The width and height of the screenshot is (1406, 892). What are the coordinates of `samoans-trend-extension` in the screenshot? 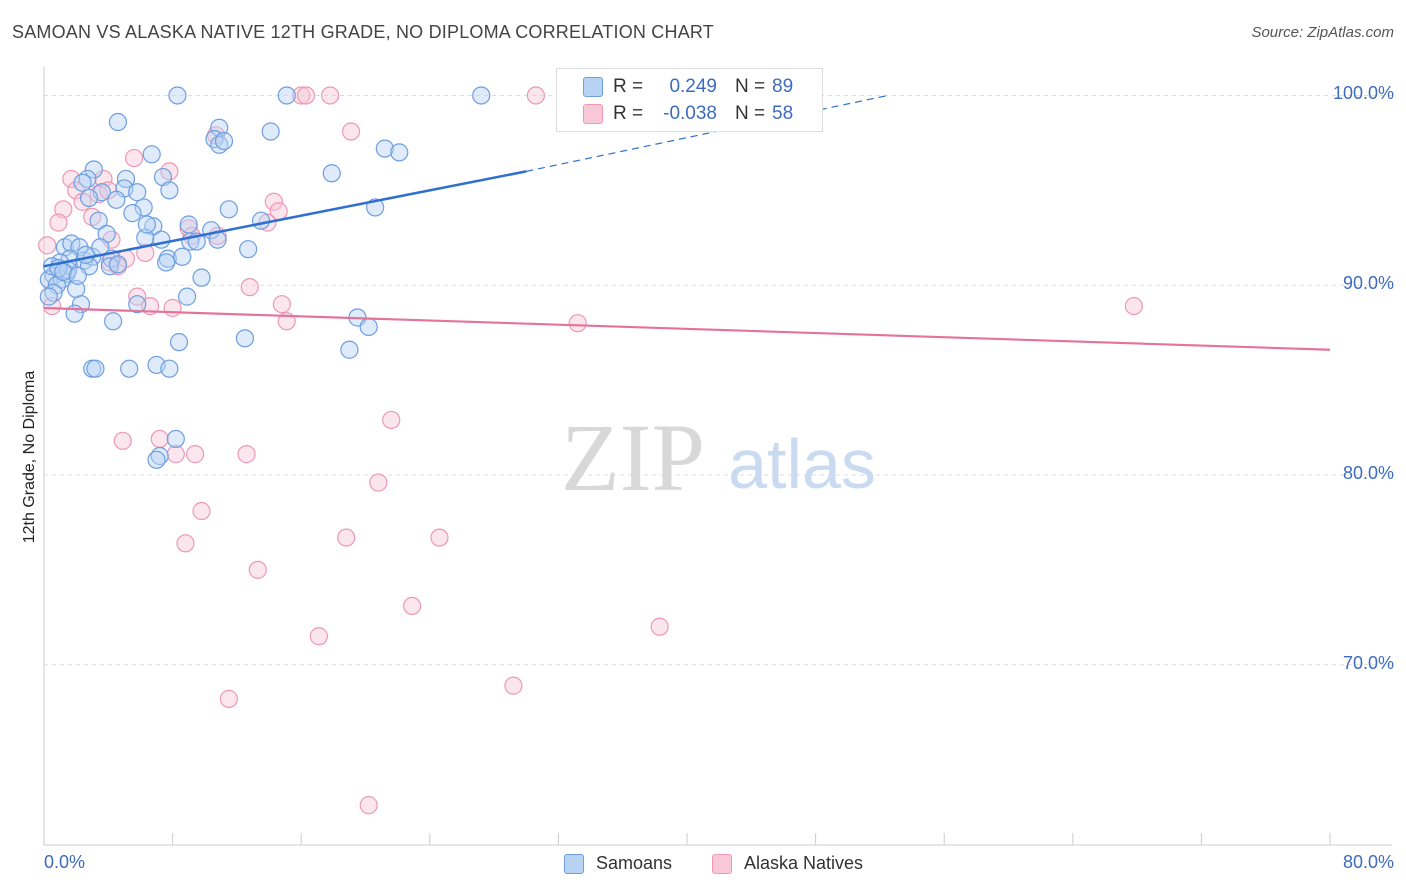 It's located at (707, 133).